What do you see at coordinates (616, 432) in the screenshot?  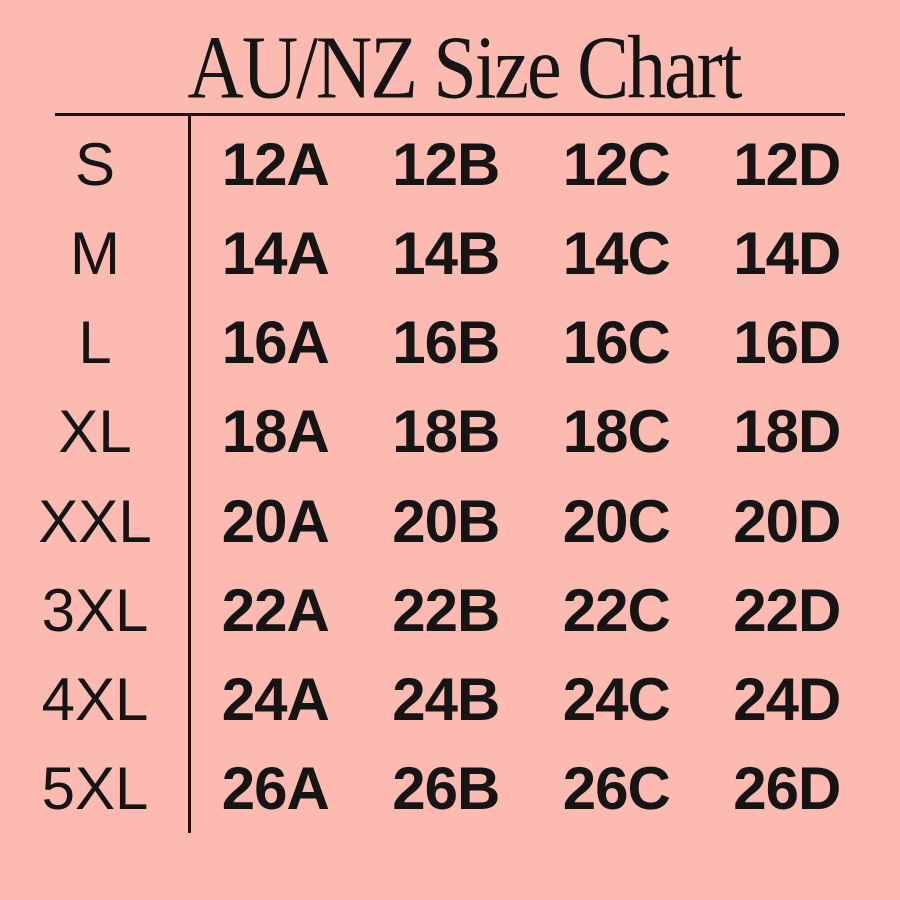 I see `size-cell: 18C` at bounding box center [616, 432].